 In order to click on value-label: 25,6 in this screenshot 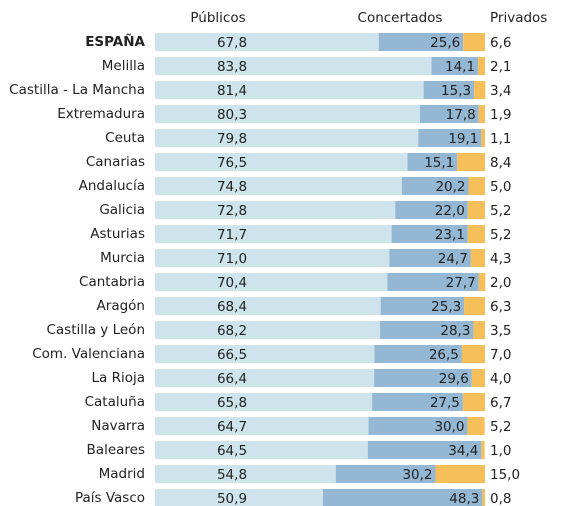, I will do `click(445, 43)`.